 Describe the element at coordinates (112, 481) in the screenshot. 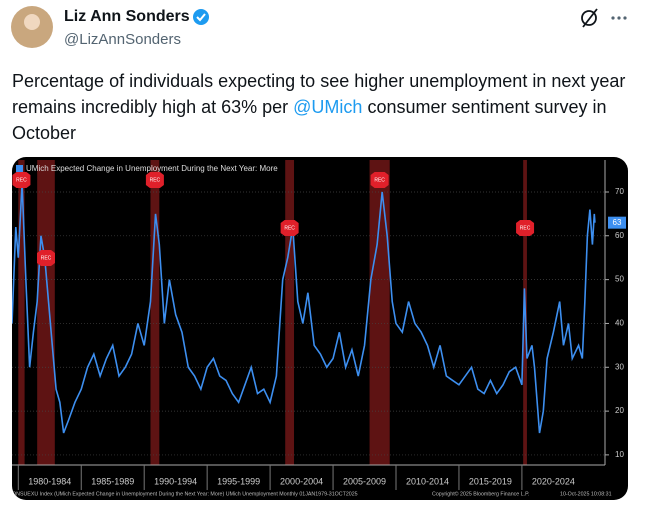

I see `x-tick-label: 1985-1989` at that location.